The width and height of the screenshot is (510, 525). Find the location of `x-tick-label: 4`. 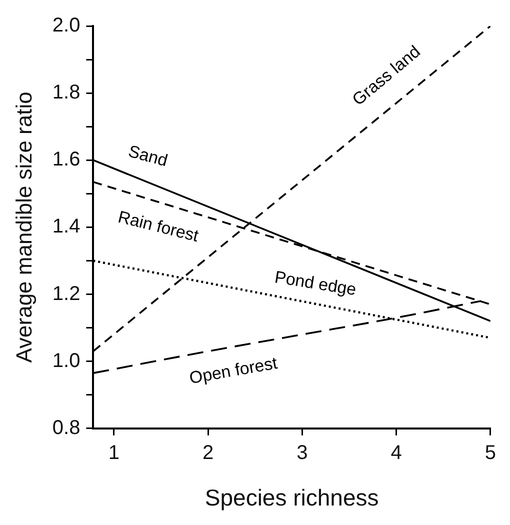

x-tick-label: 4 is located at coordinates (396, 453).